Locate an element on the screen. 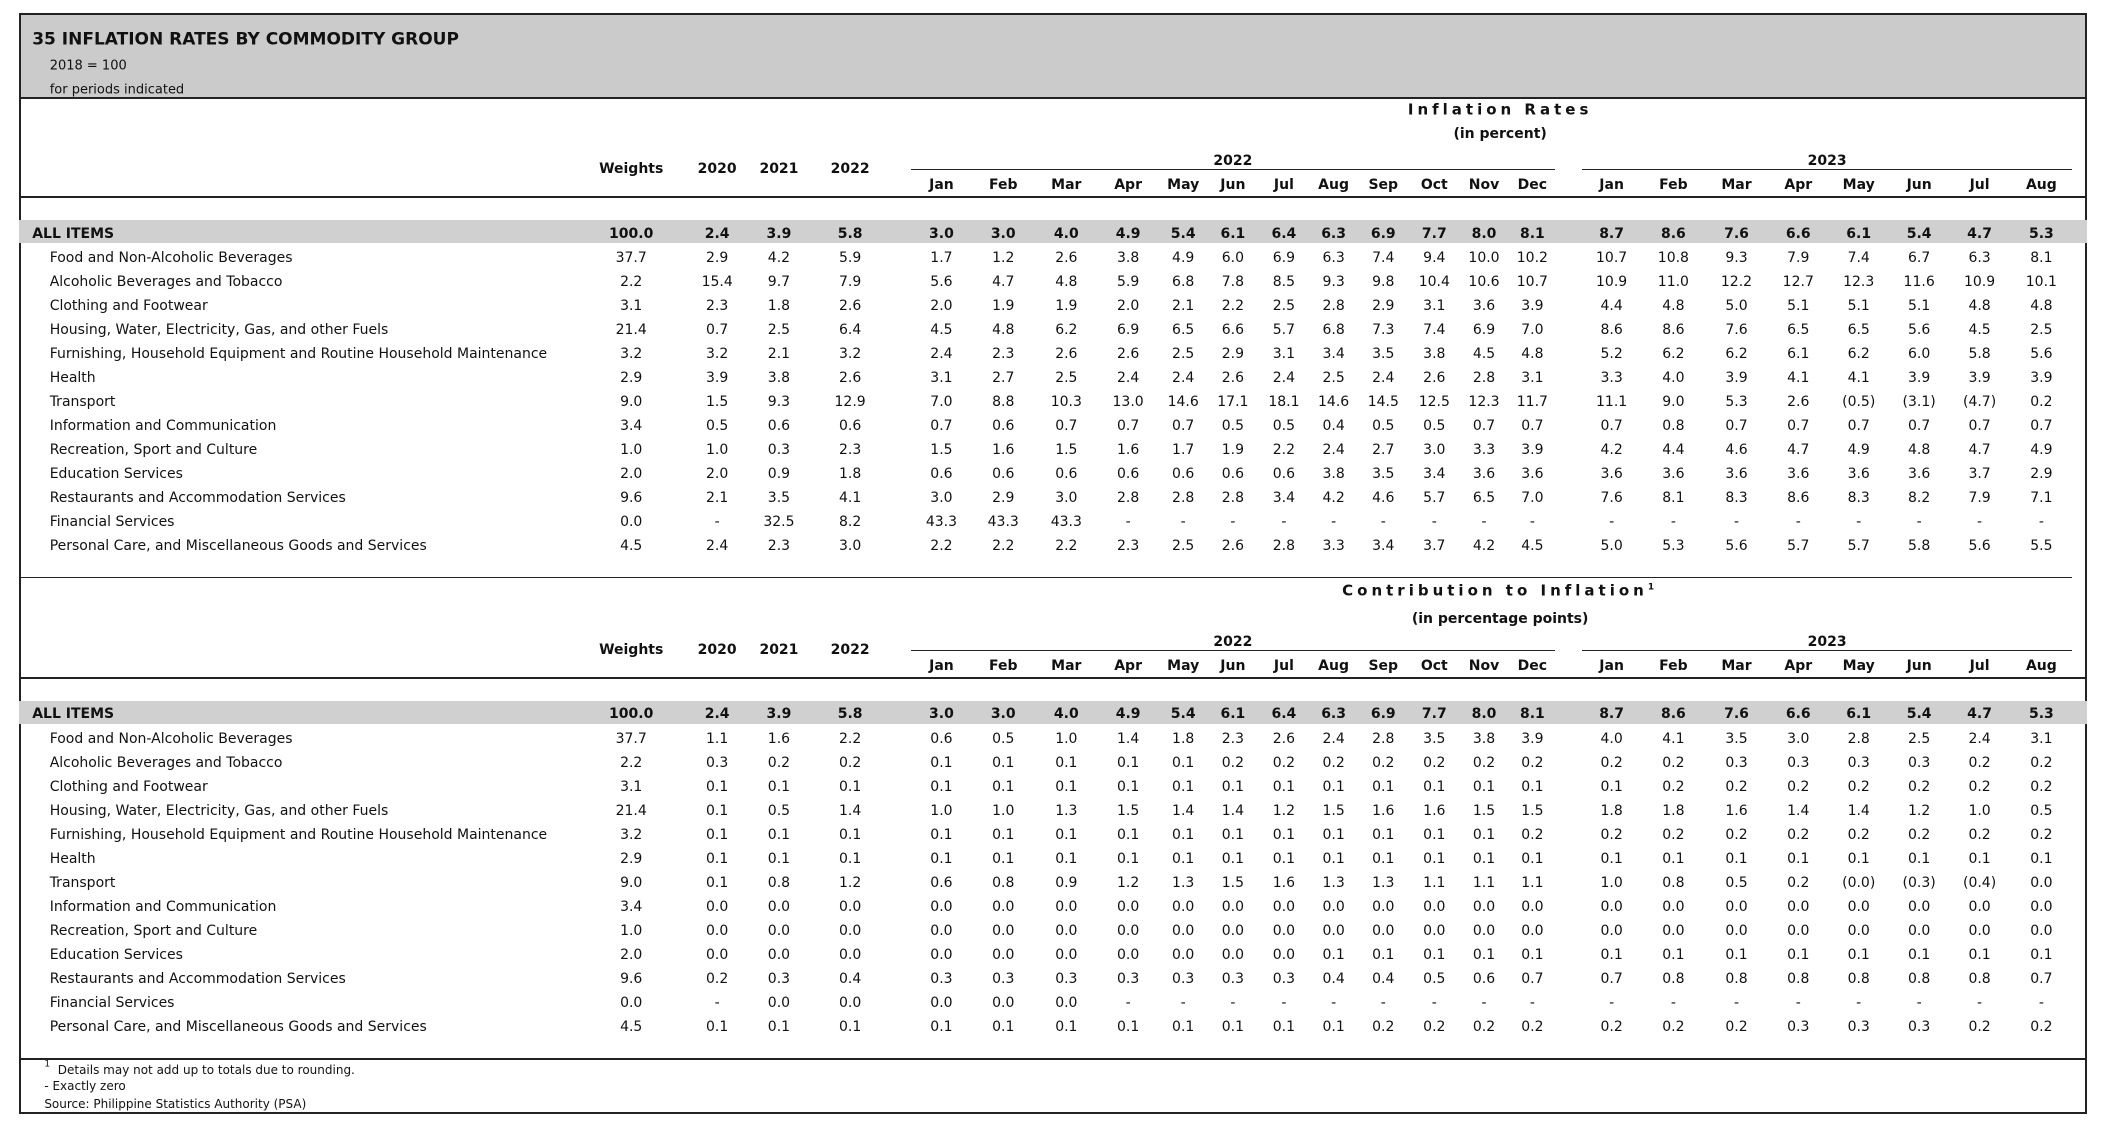 The height and width of the screenshot is (1124, 2106). border-left is located at coordinates (20, 563).